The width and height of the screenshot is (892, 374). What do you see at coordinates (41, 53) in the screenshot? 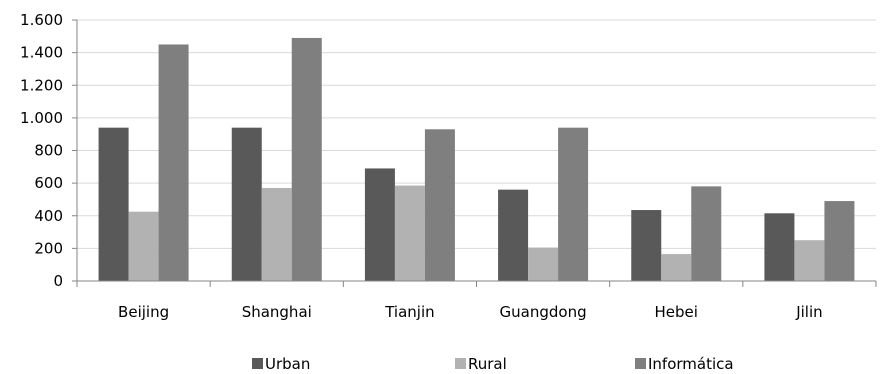
I see `y-tick-label: 1.400` at bounding box center [41, 53].